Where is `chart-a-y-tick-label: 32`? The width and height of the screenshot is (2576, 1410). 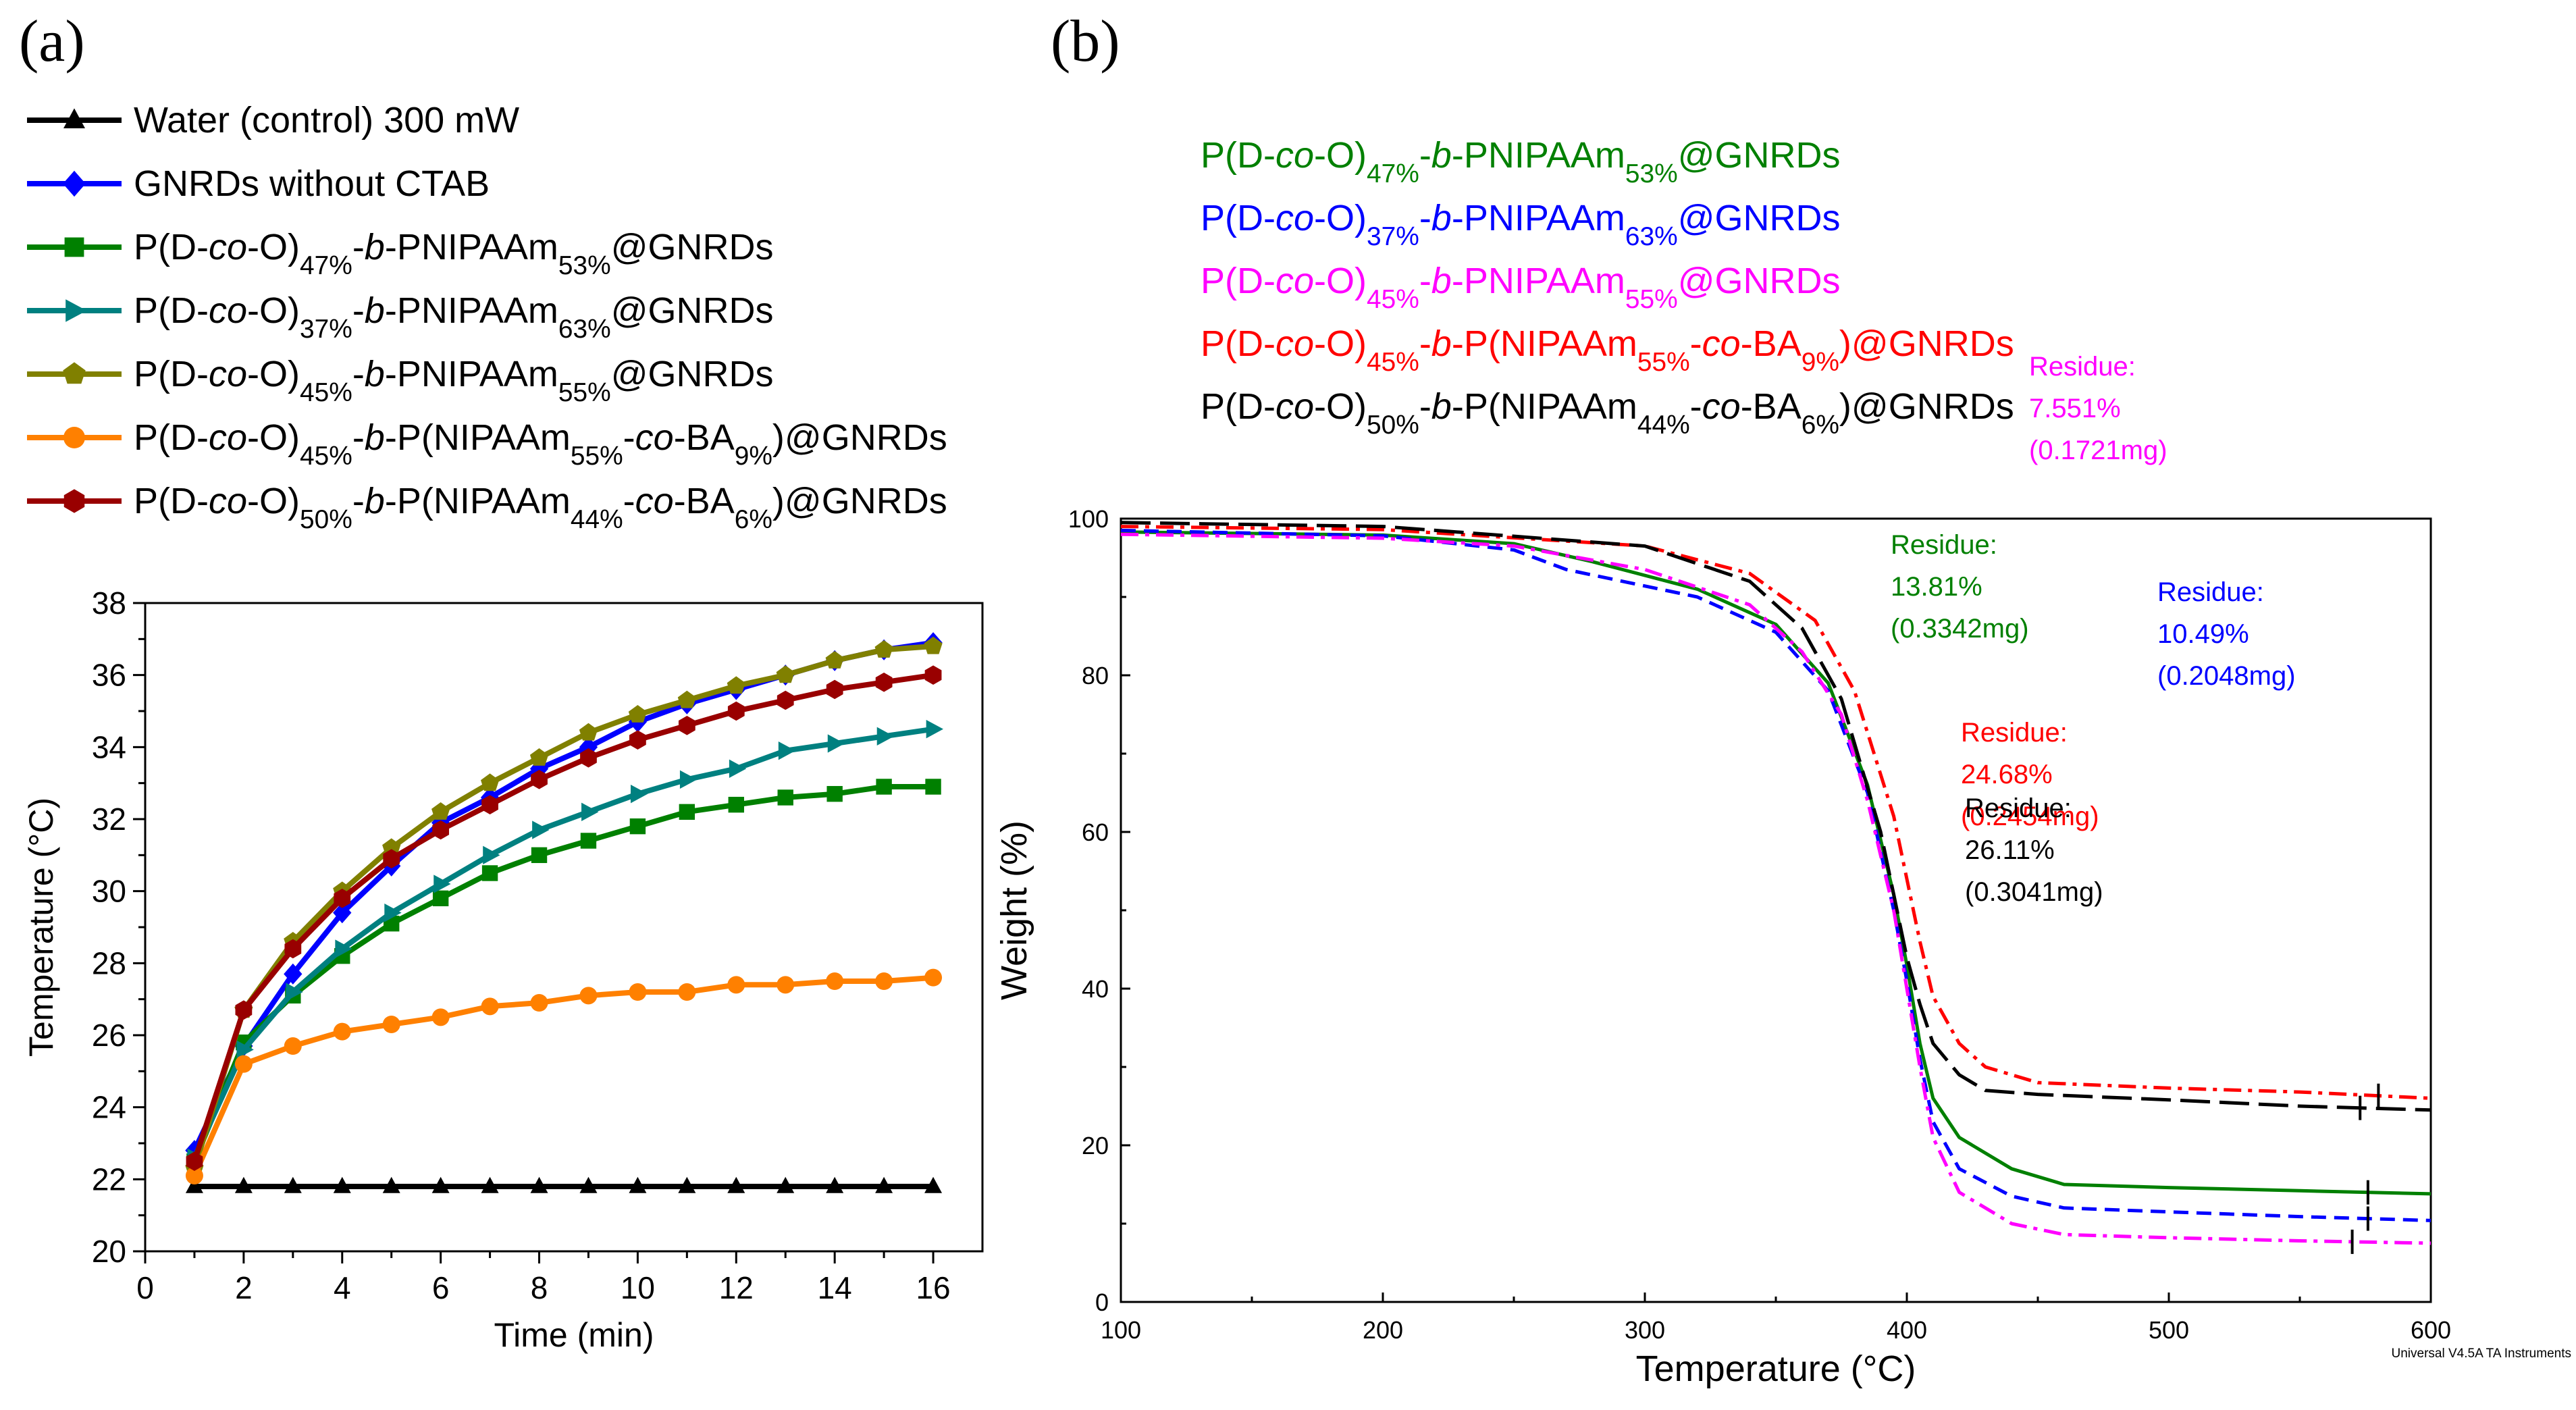 chart-a-y-tick-label: 32 is located at coordinates (109, 819).